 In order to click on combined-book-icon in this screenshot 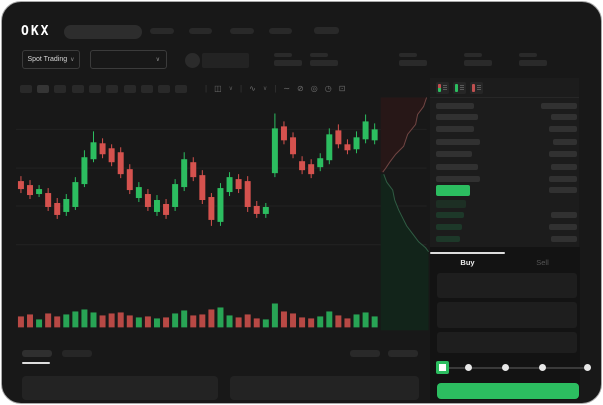, I will do `click(442, 87)`.